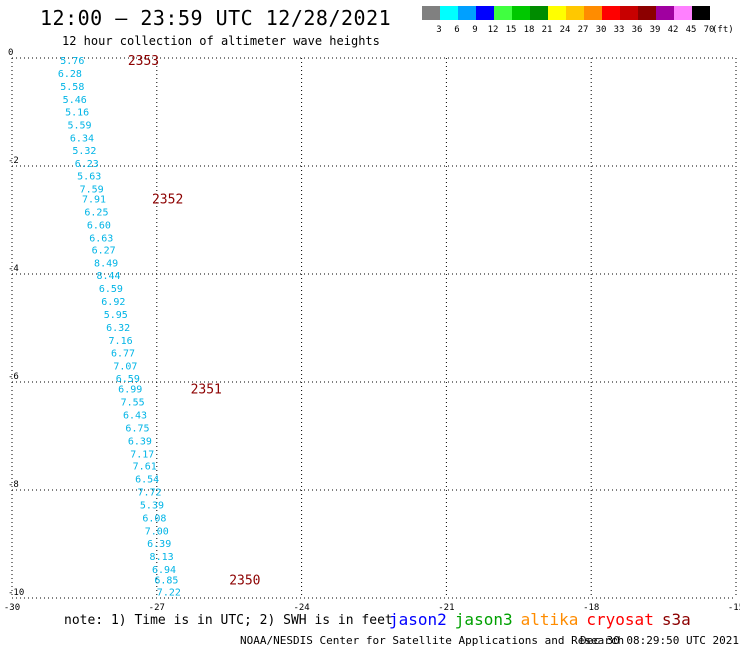  Describe the element at coordinates (483, 619) in the screenshot. I see `satellite-jason3: jason3` at that location.